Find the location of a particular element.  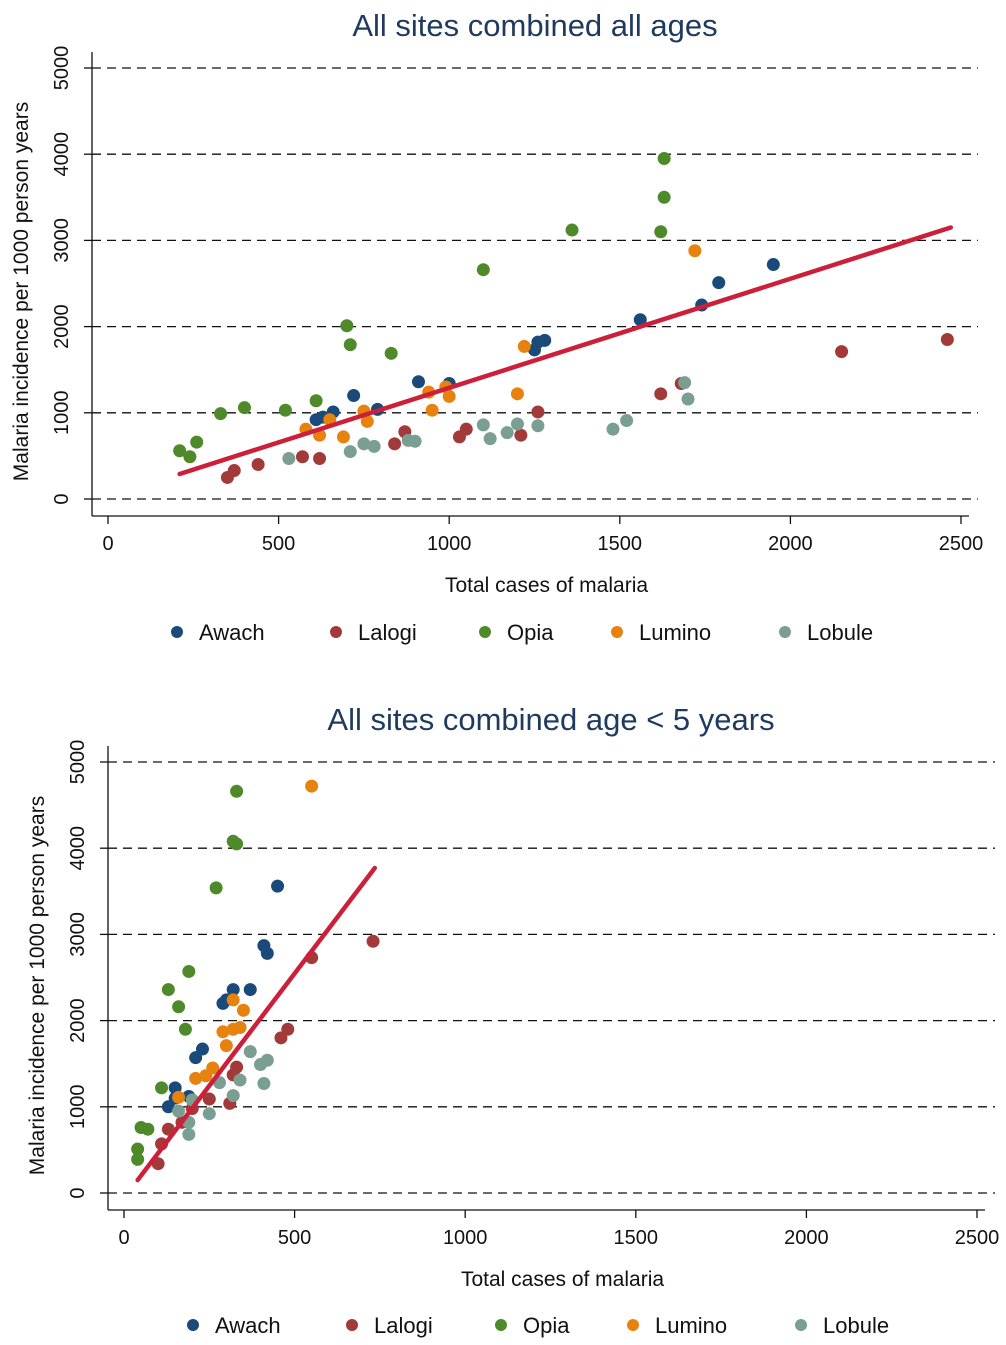

y-tick-label: 3000 is located at coordinates (78, 934).